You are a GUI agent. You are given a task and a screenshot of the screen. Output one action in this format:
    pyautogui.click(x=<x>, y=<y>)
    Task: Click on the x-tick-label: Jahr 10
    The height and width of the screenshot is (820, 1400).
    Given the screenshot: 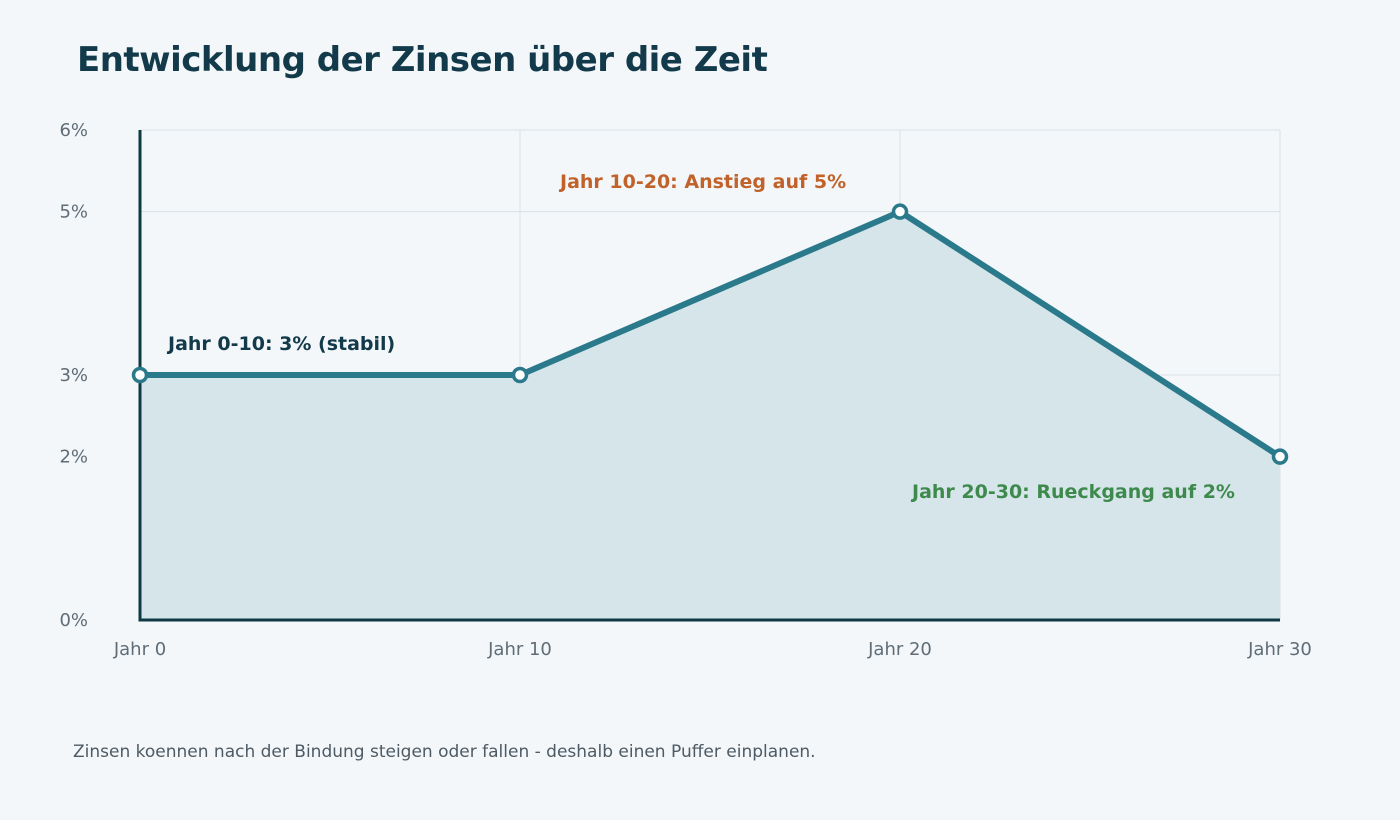 What is the action you would take?
    pyautogui.click(x=519, y=649)
    